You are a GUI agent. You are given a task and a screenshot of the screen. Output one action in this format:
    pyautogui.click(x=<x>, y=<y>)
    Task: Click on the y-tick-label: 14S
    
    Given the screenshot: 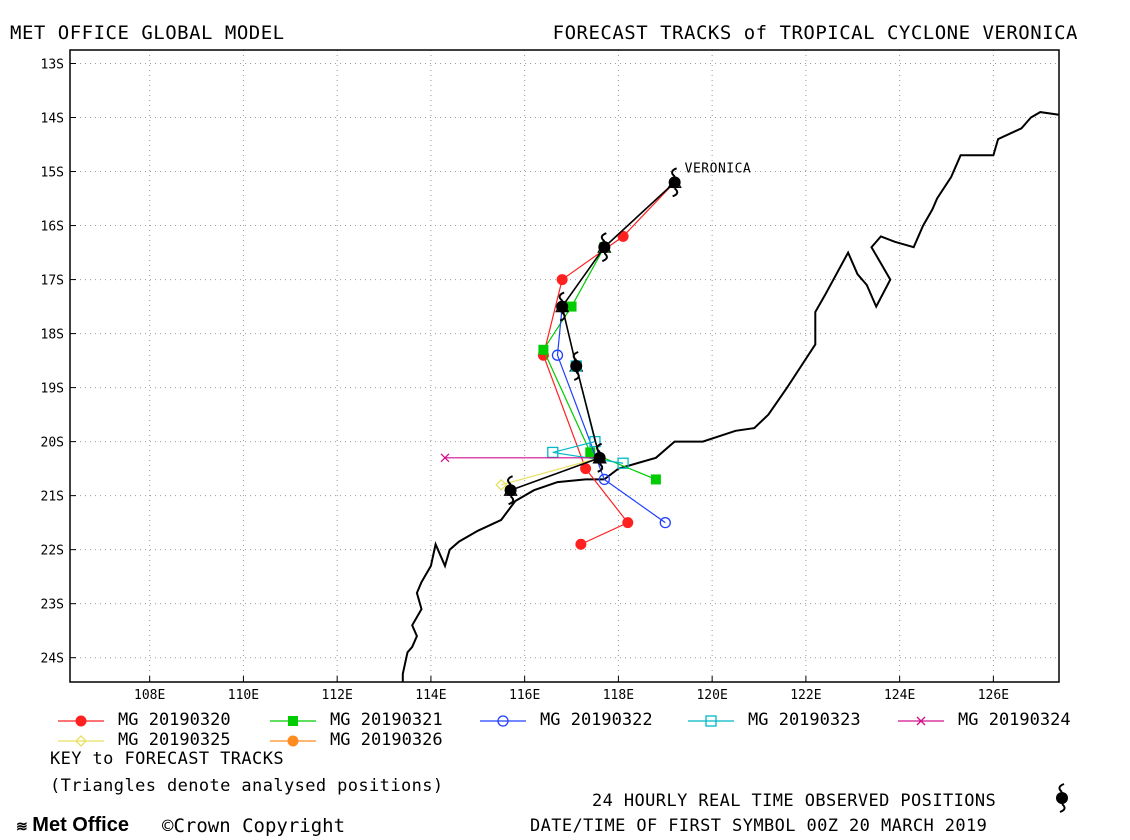 What is the action you would take?
    pyautogui.click(x=52, y=119)
    